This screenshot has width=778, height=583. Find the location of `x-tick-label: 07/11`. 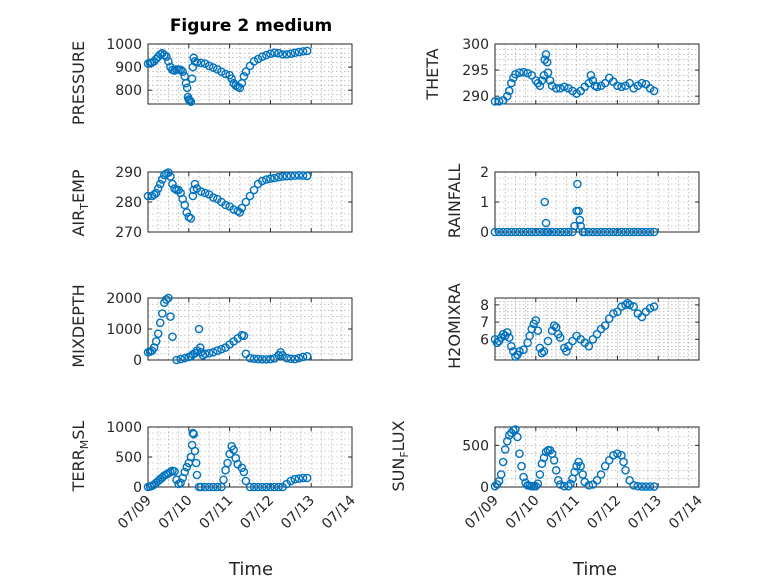

x-tick-label: 07/11 is located at coordinates (217, 513).